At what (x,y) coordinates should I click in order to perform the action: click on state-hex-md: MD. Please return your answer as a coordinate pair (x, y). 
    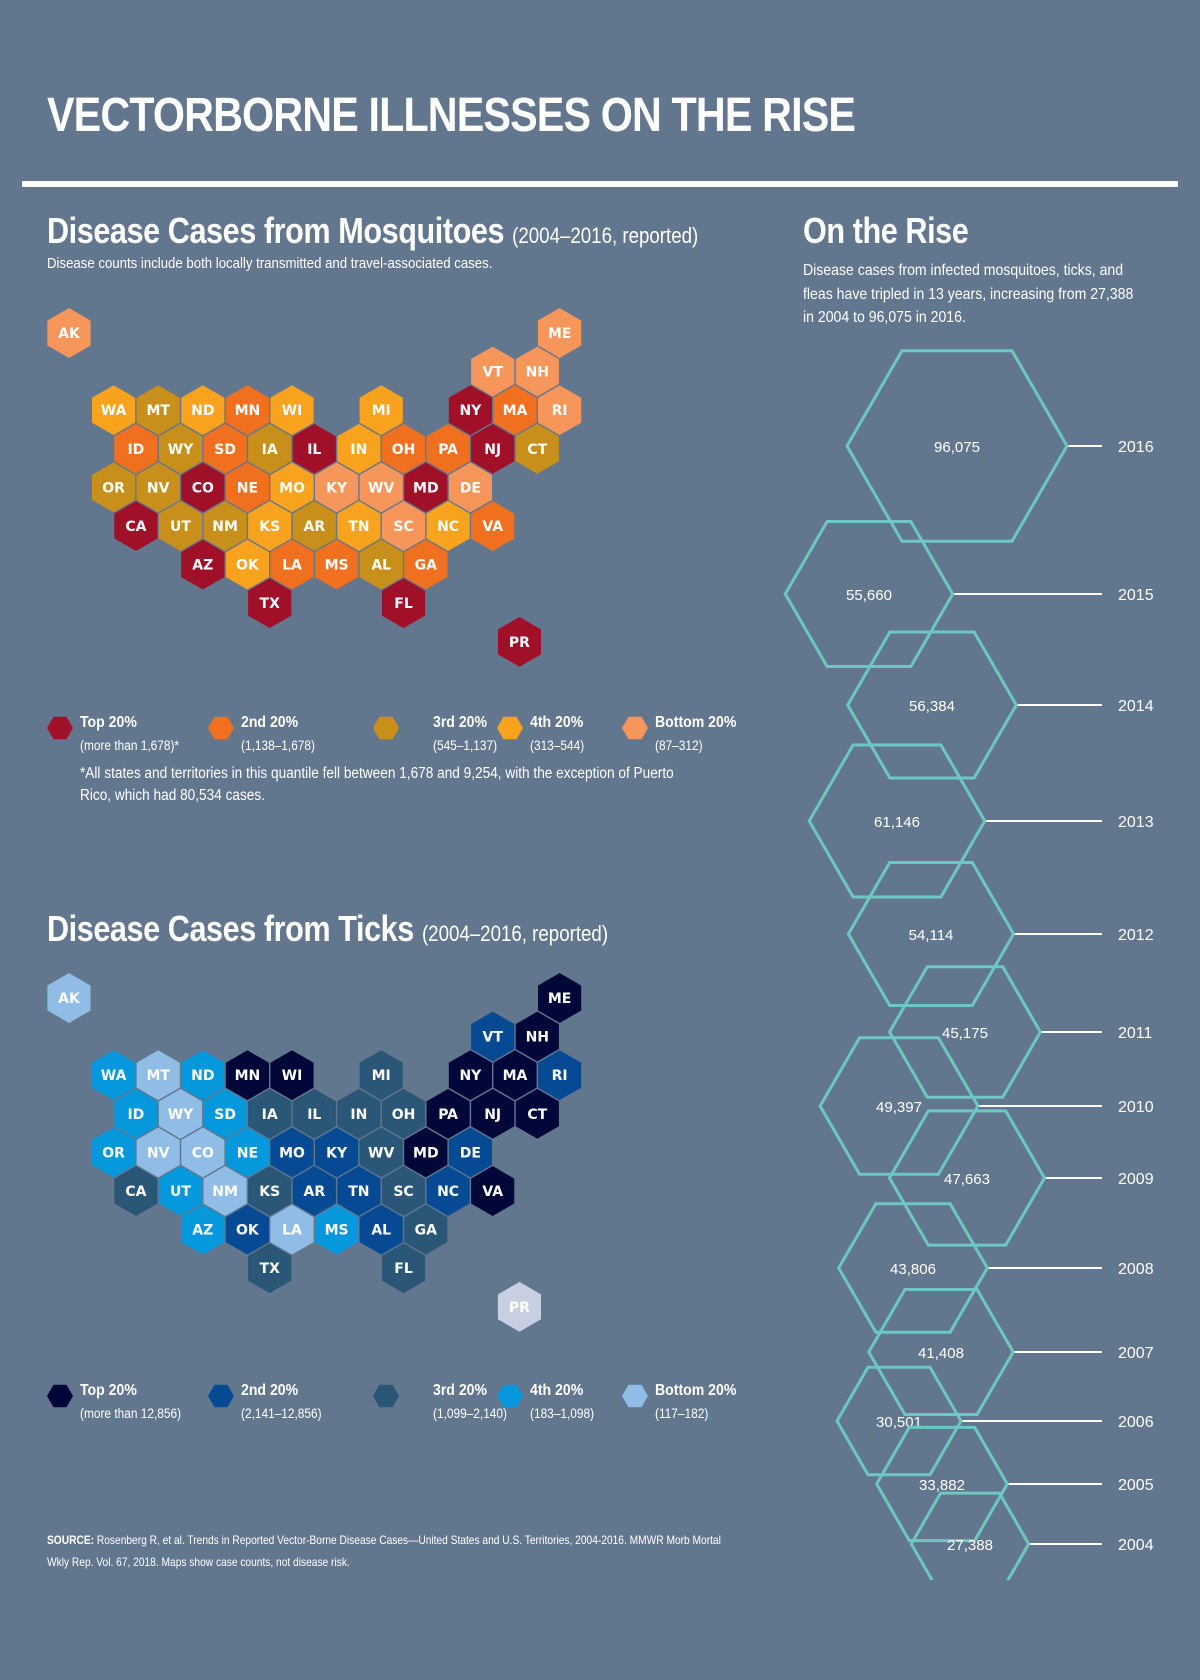
    Looking at the image, I should click on (426, 487).